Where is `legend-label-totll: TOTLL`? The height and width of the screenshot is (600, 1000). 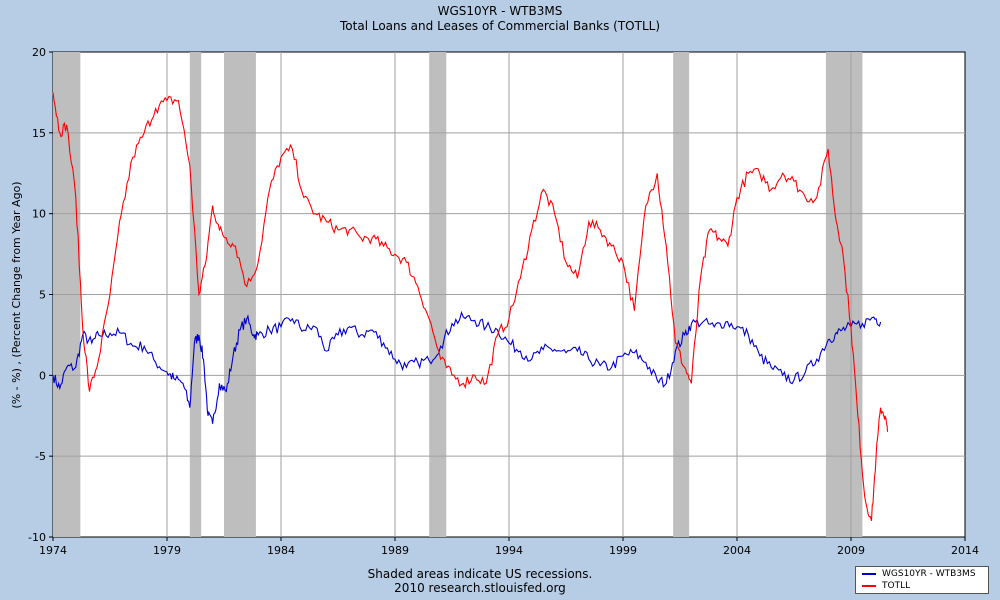 legend-label-totll: TOTLL is located at coordinates (896, 586).